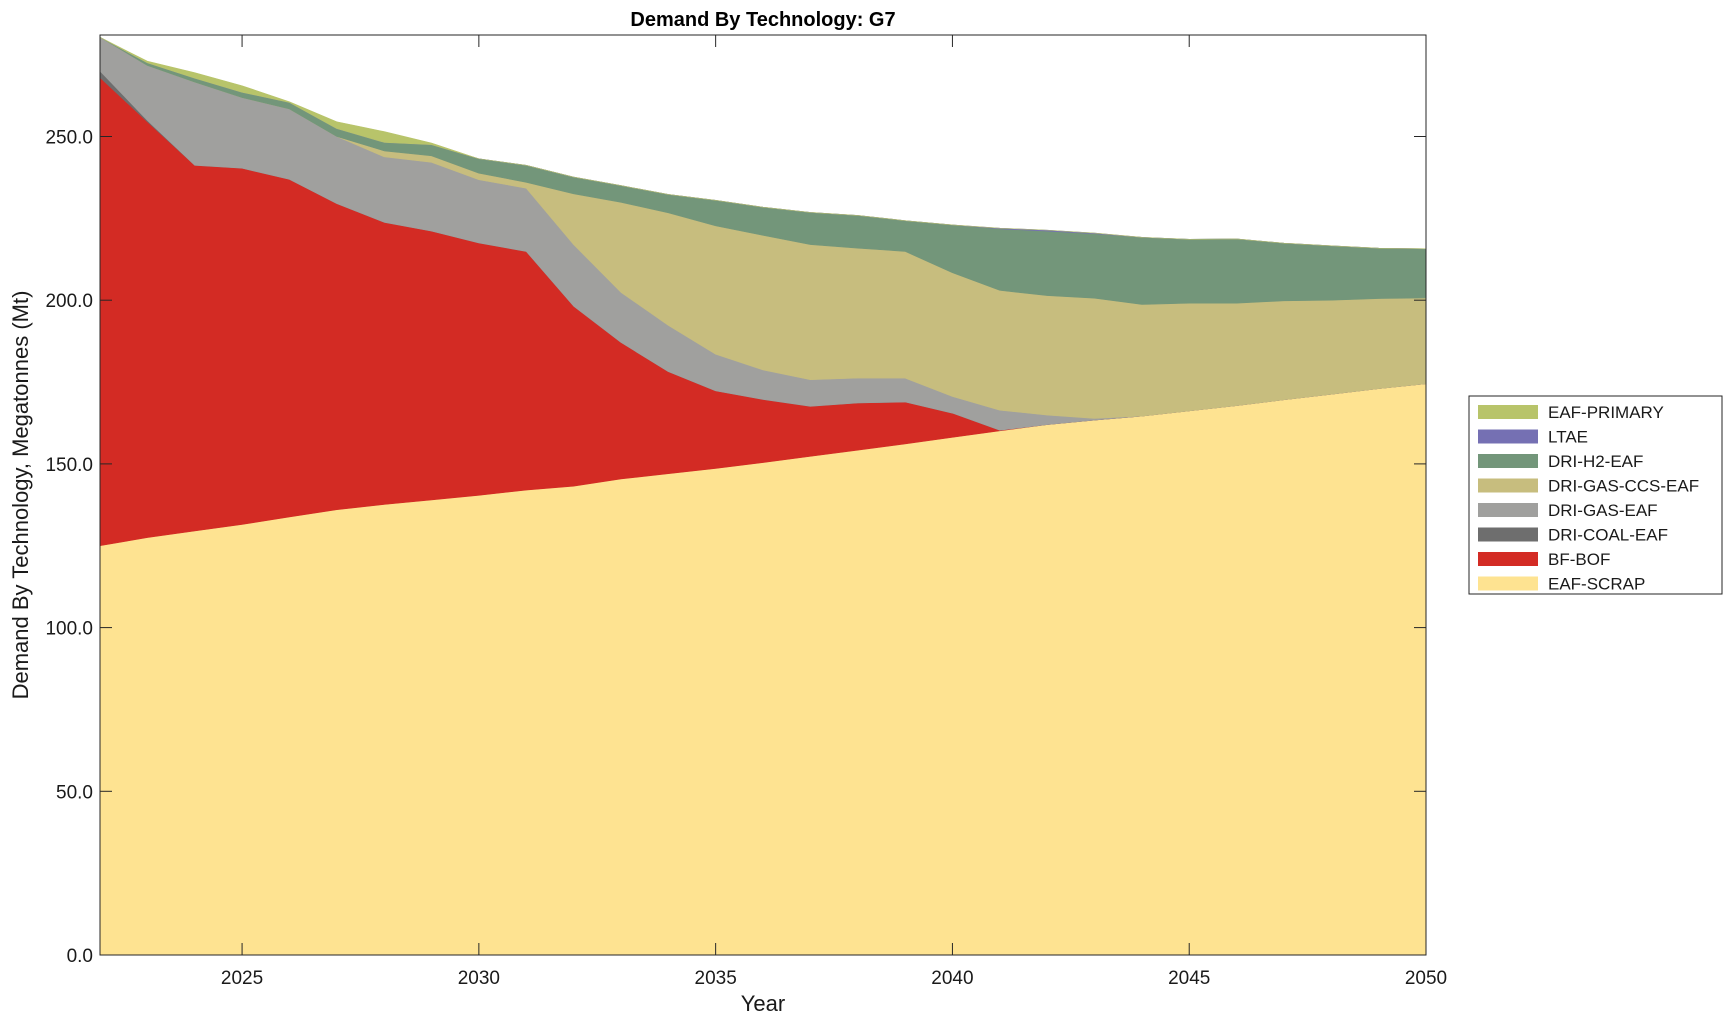 This screenshot has height=1021, width=1727. What do you see at coordinates (1595, 461) in the screenshot?
I see `legend-label-dri-h2-eaf: DRI-H2-EAF` at bounding box center [1595, 461].